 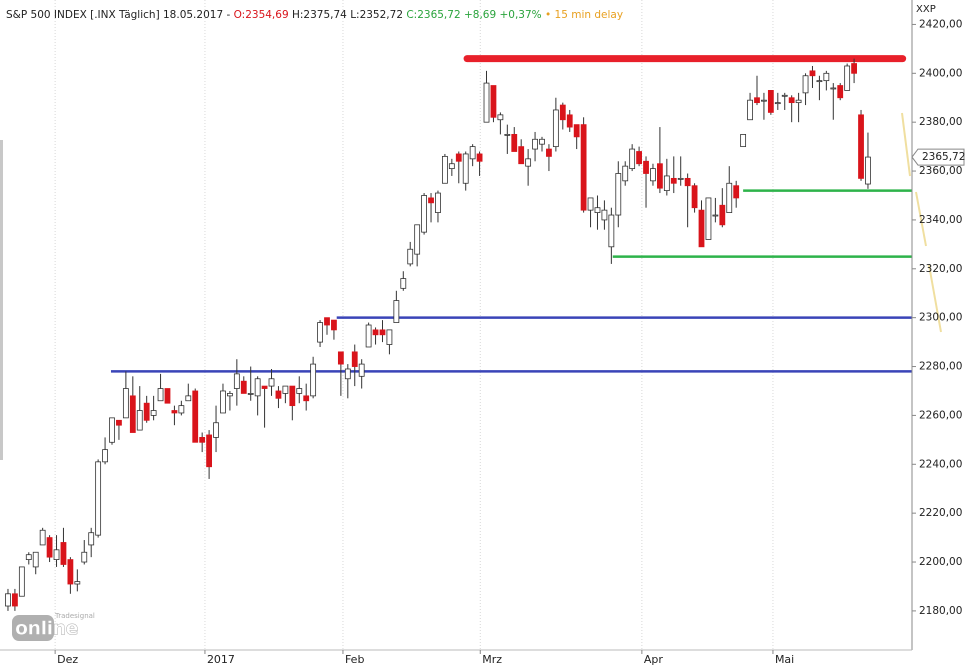 I want to click on last-price-label: 2365,72, so click(x=943, y=157).